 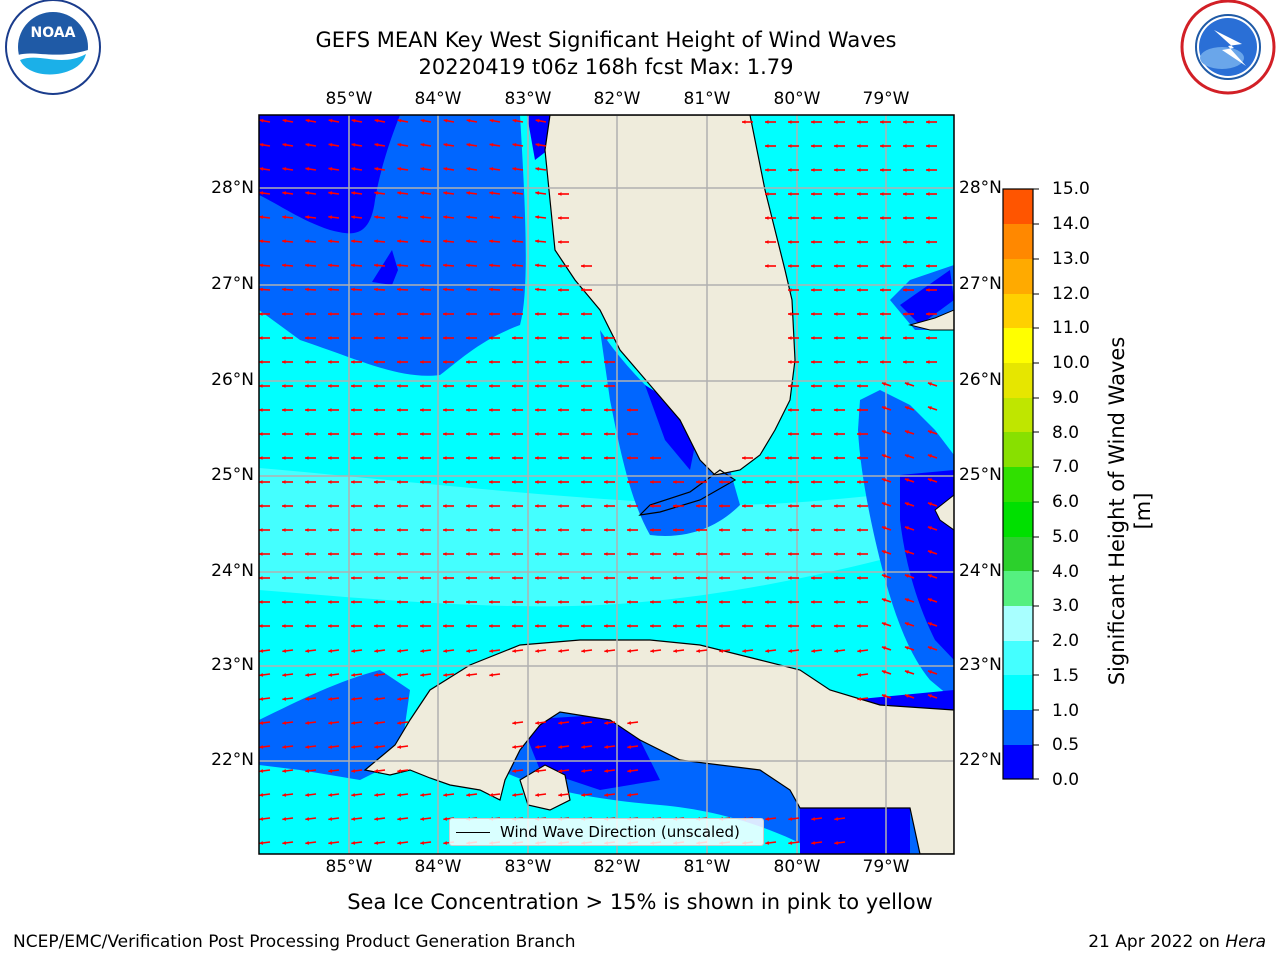 What do you see at coordinates (980, 760) in the screenshot?
I see `y-tick-right: 22°N` at bounding box center [980, 760].